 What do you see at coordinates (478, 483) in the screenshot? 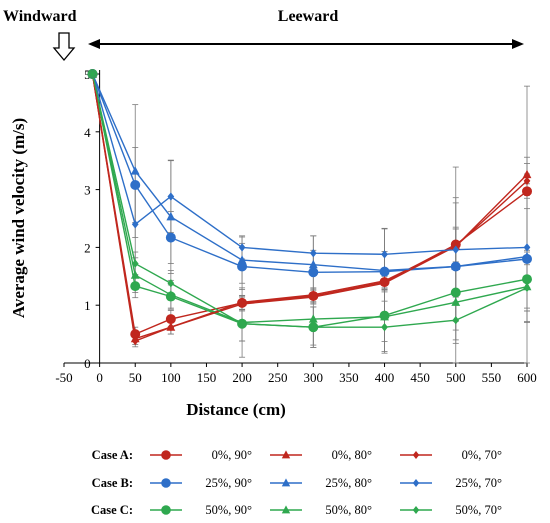
I see `legend-entry-label: 25%, 70°` at bounding box center [478, 483].